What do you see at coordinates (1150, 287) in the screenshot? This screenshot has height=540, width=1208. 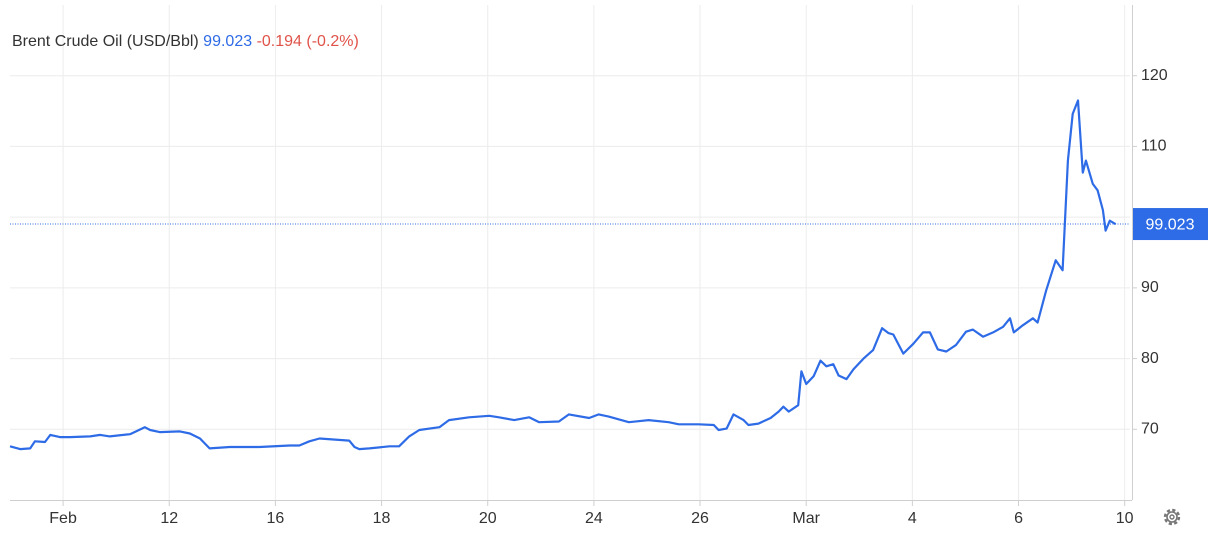 I see `y-tick-label: 90` at bounding box center [1150, 287].